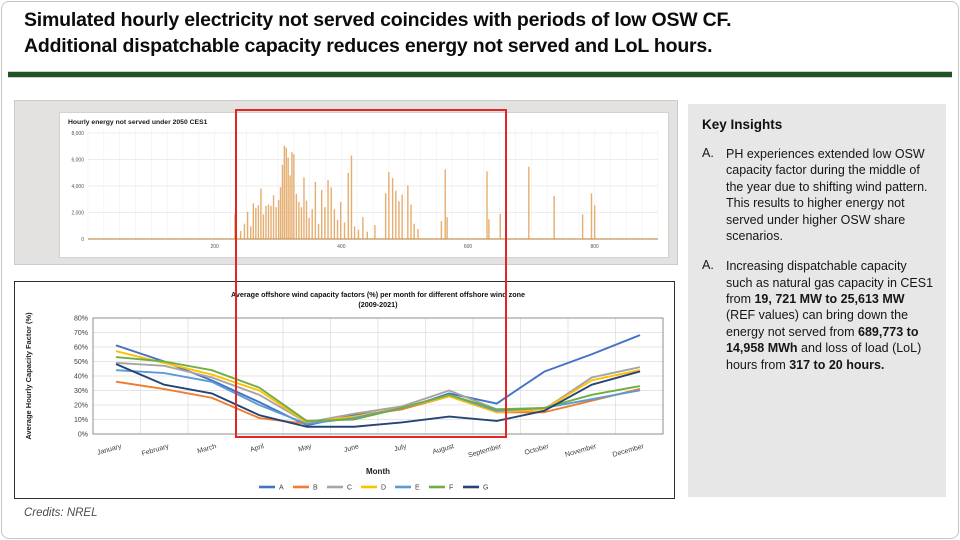 The height and width of the screenshot is (540, 960). What do you see at coordinates (81, 405) in the screenshot?
I see `svg-text: 20%` at bounding box center [81, 405].